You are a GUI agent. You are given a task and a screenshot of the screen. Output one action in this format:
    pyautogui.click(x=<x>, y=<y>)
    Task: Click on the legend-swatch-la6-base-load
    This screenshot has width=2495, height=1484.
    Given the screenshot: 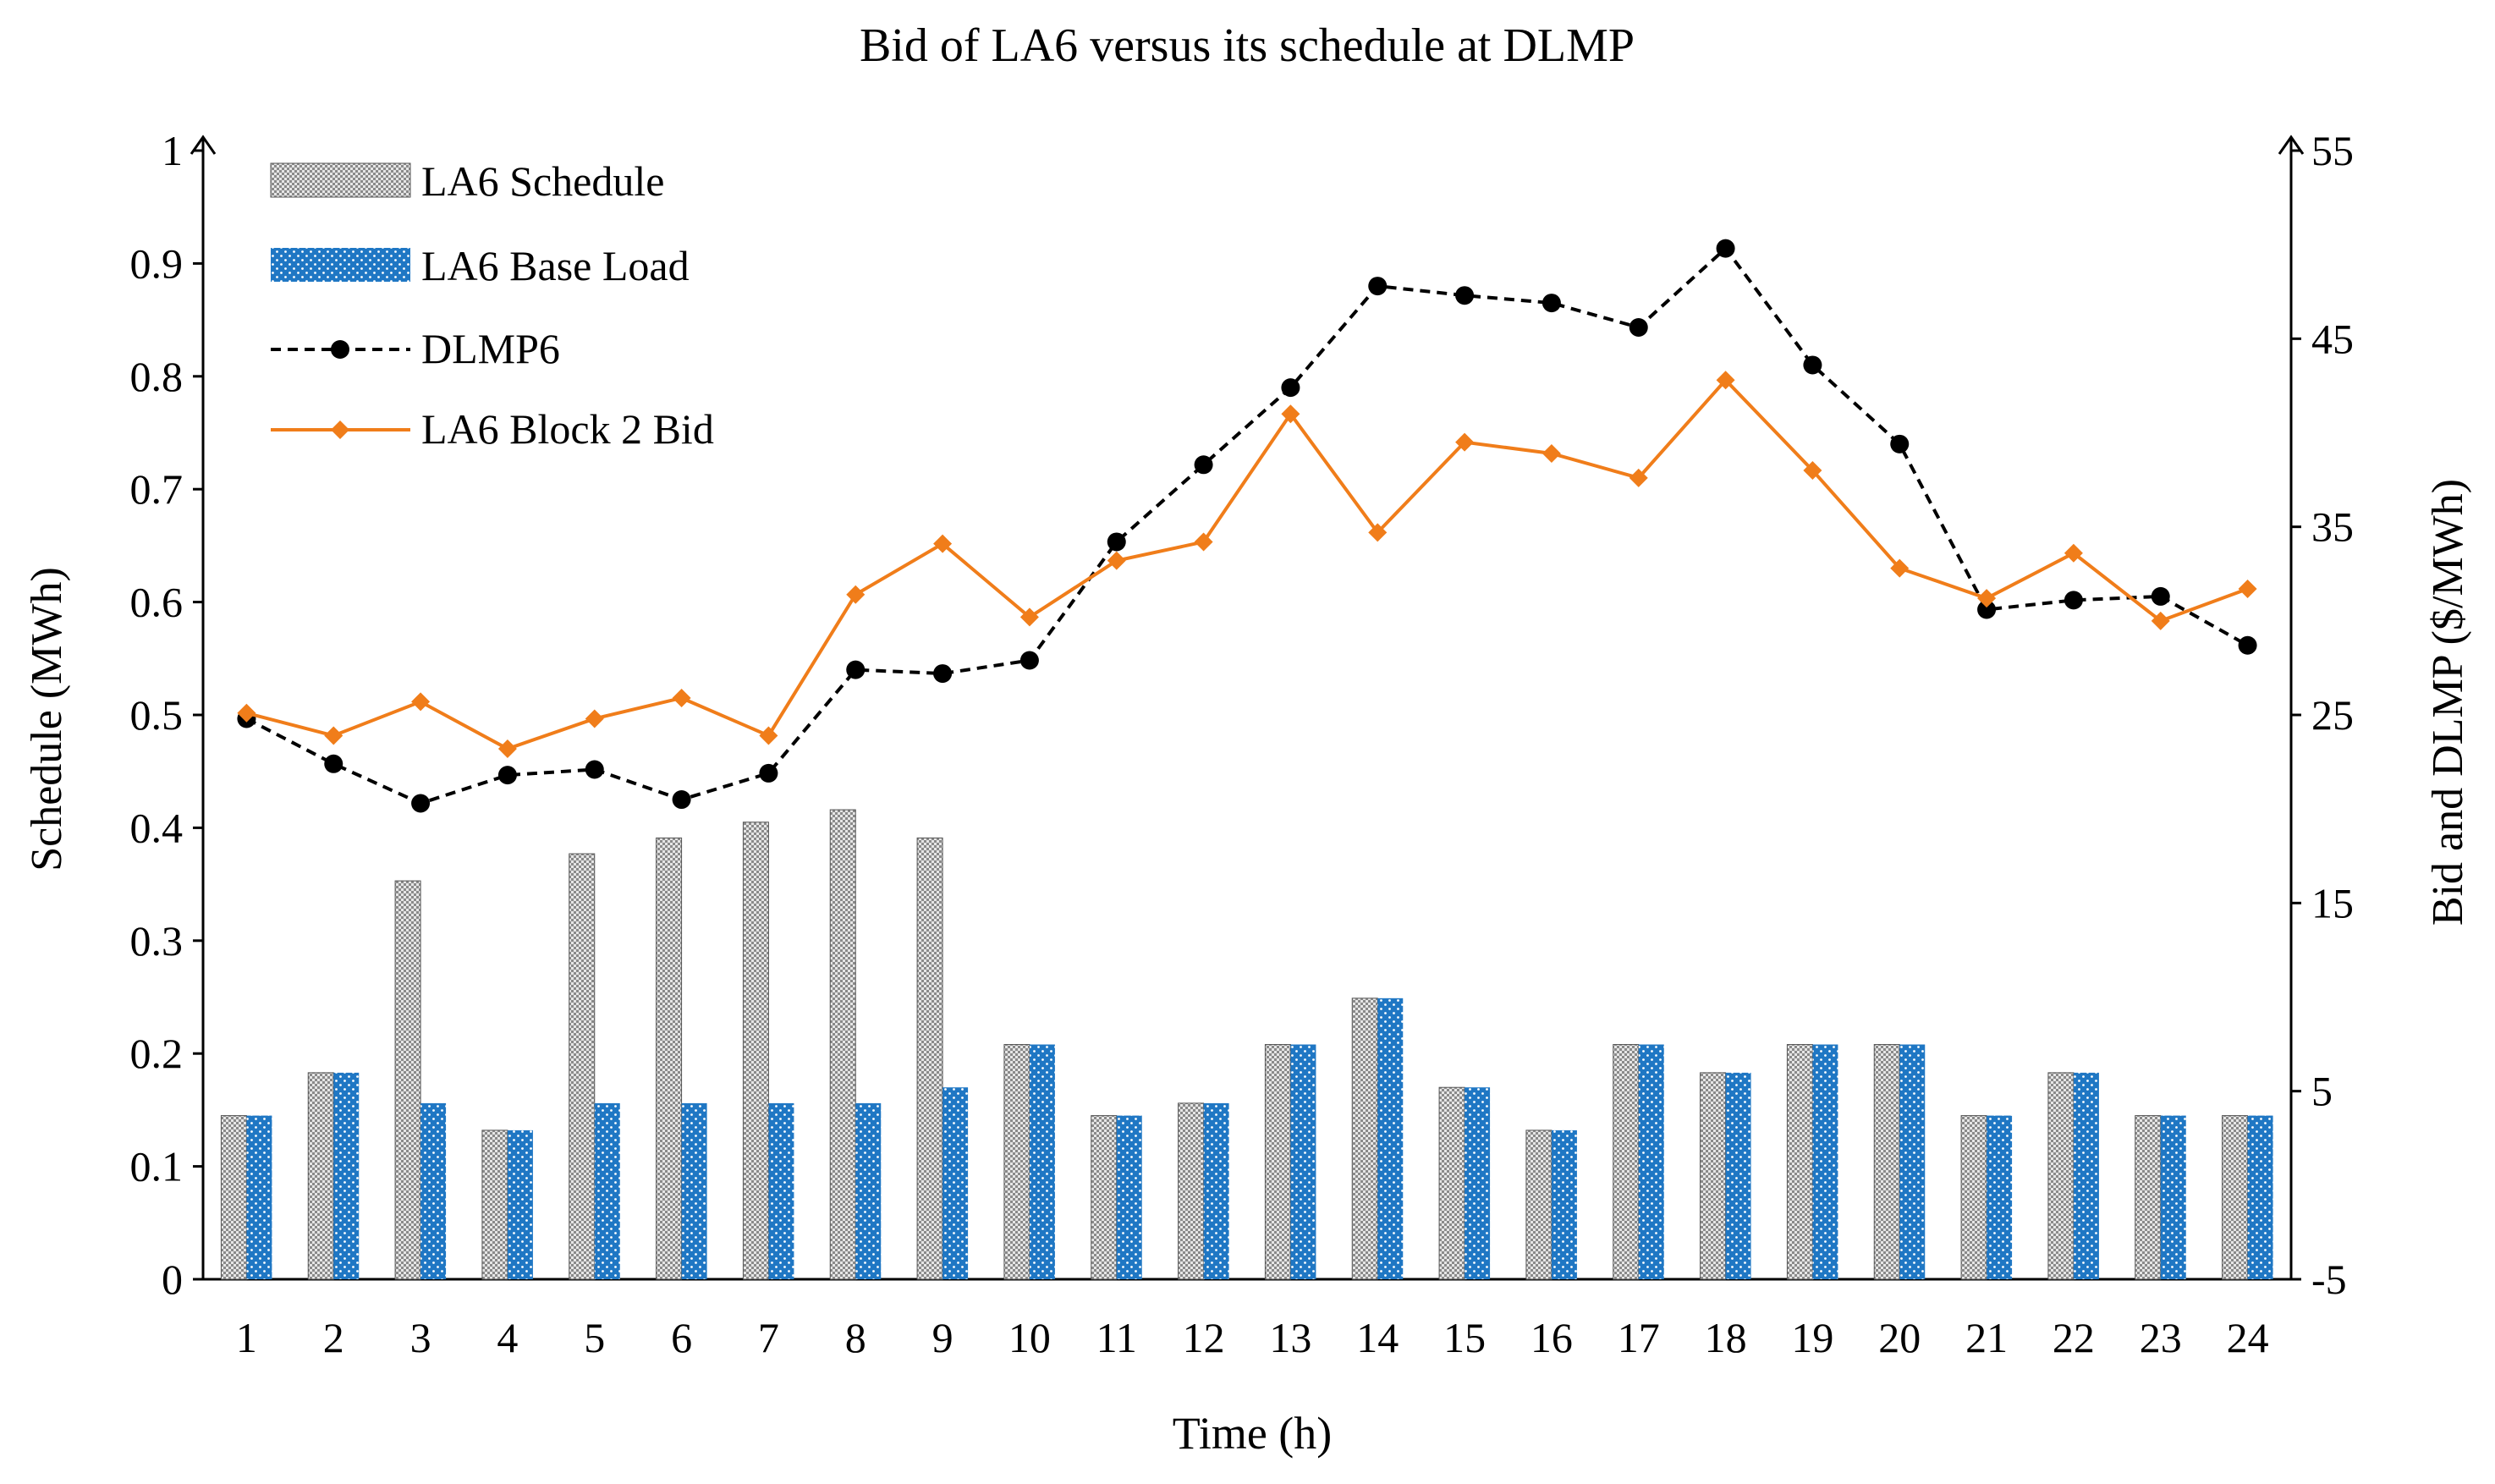 What is the action you would take?
    pyautogui.click(x=340, y=265)
    